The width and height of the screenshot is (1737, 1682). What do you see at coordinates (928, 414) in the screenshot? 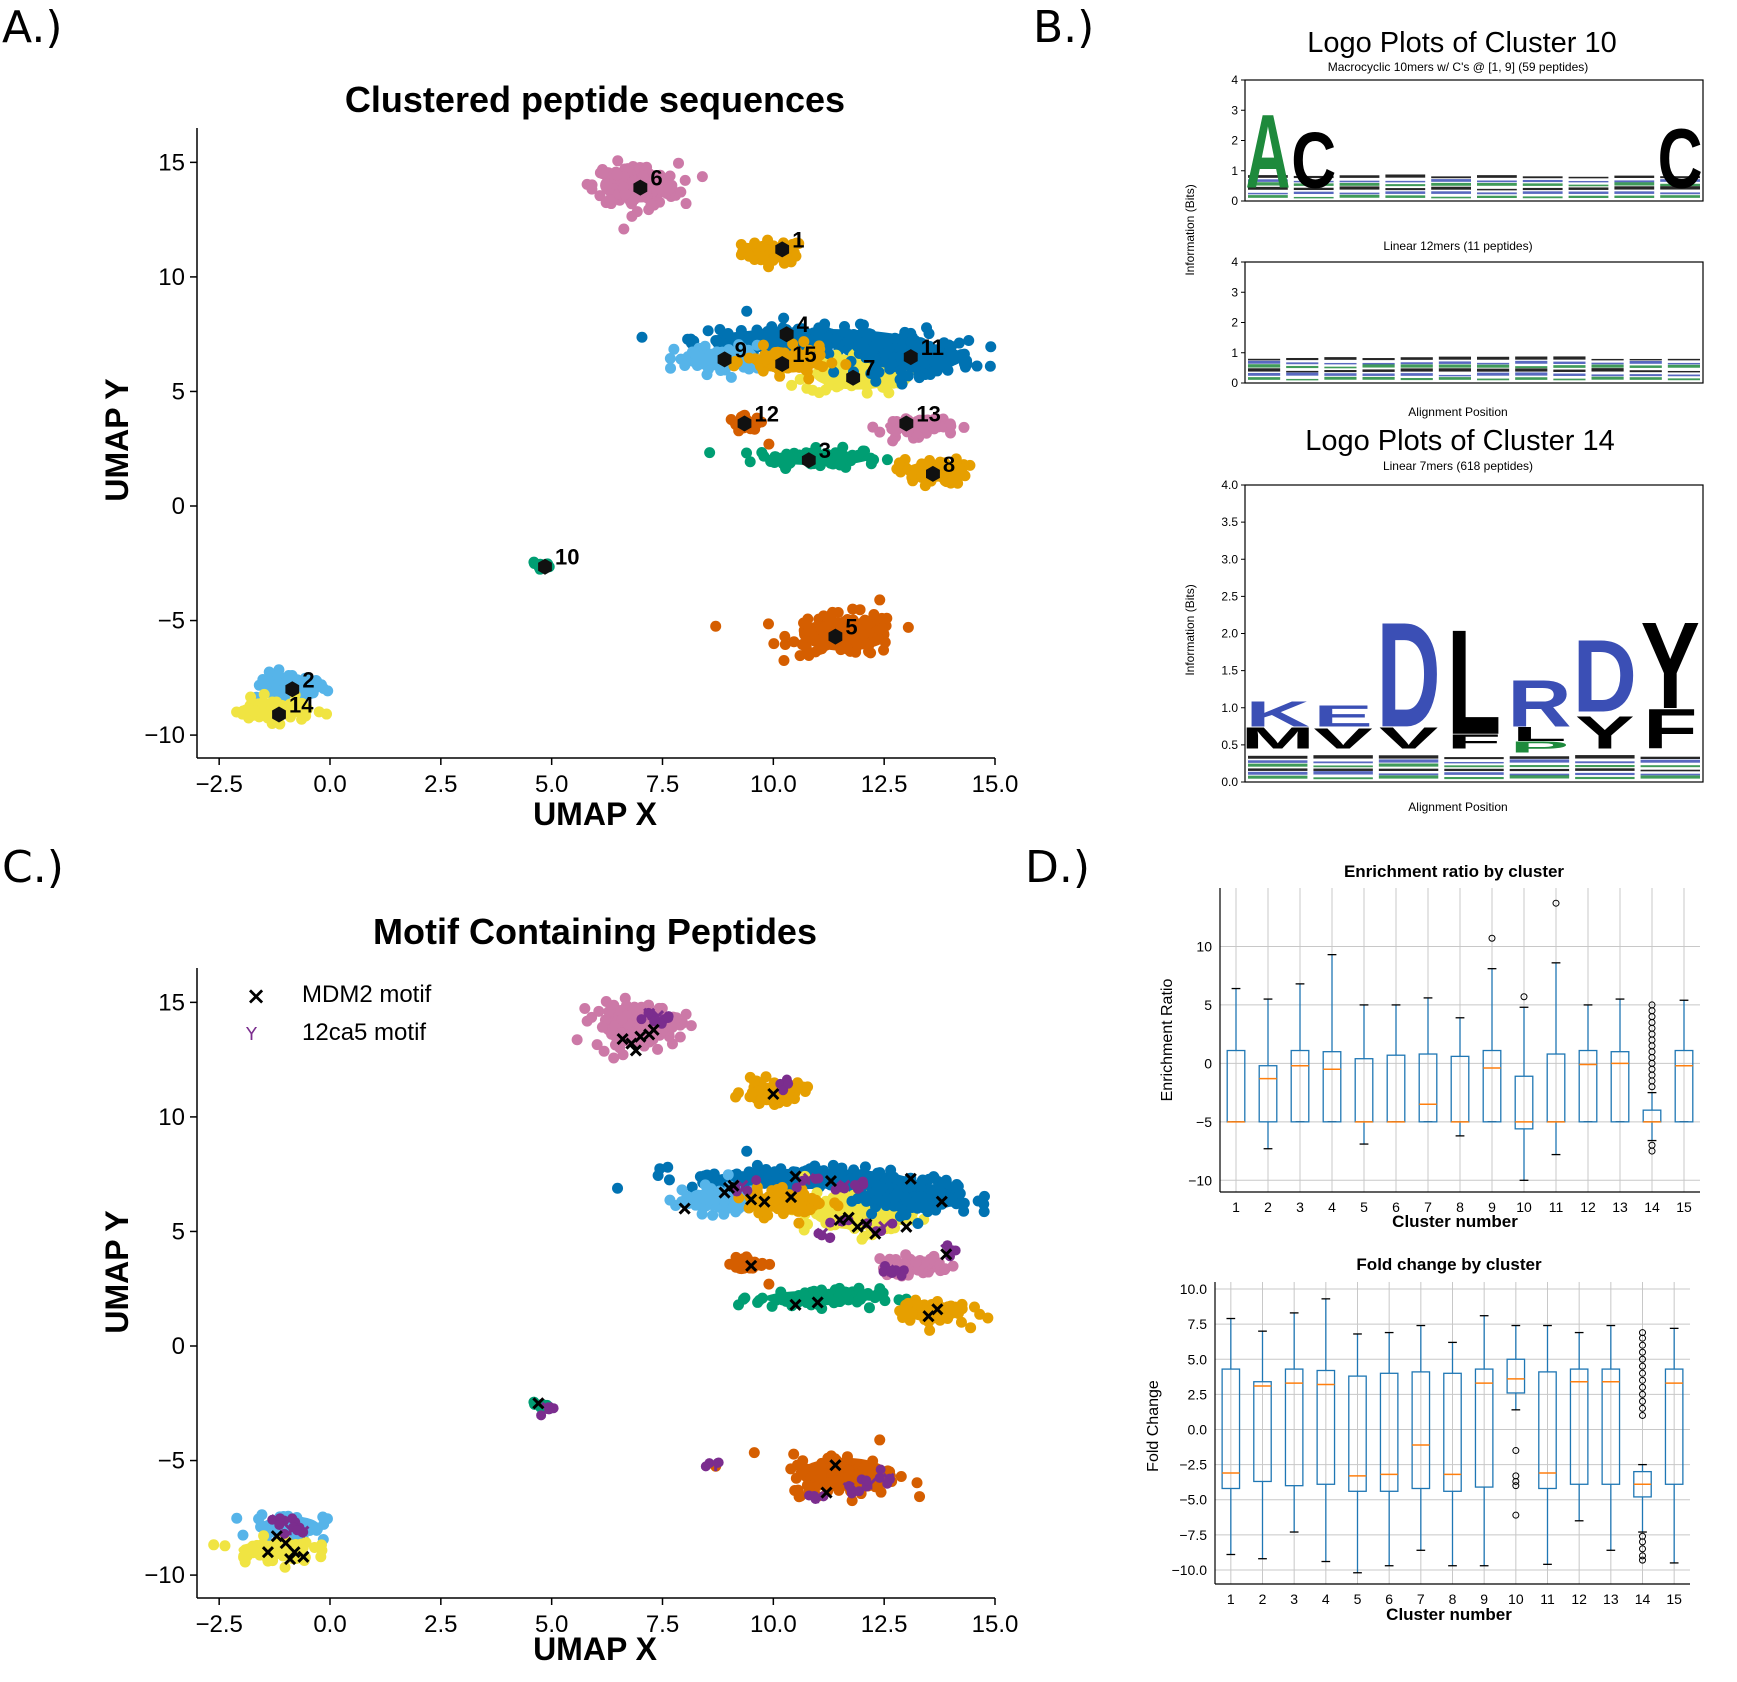
I see `cluster-13-label: 13` at bounding box center [928, 414].